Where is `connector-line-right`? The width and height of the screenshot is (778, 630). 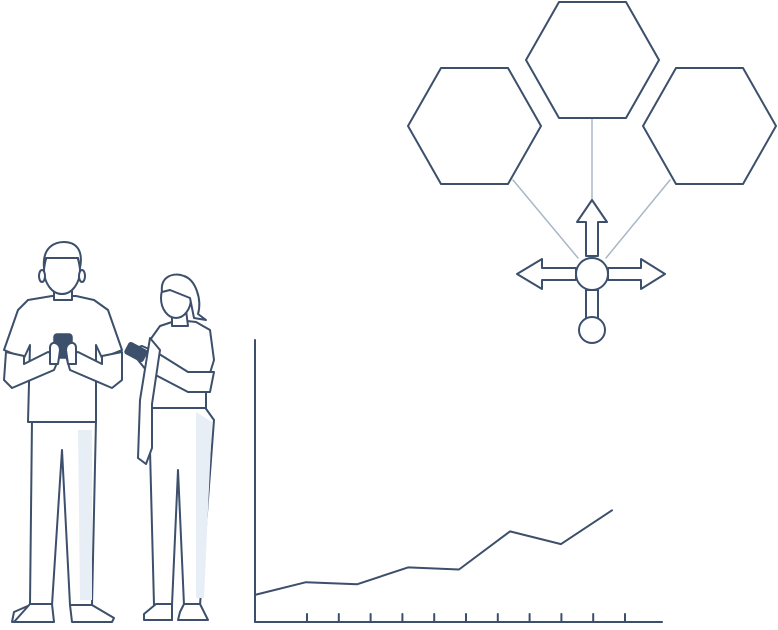
connector-line-right is located at coordinates (638, 219).